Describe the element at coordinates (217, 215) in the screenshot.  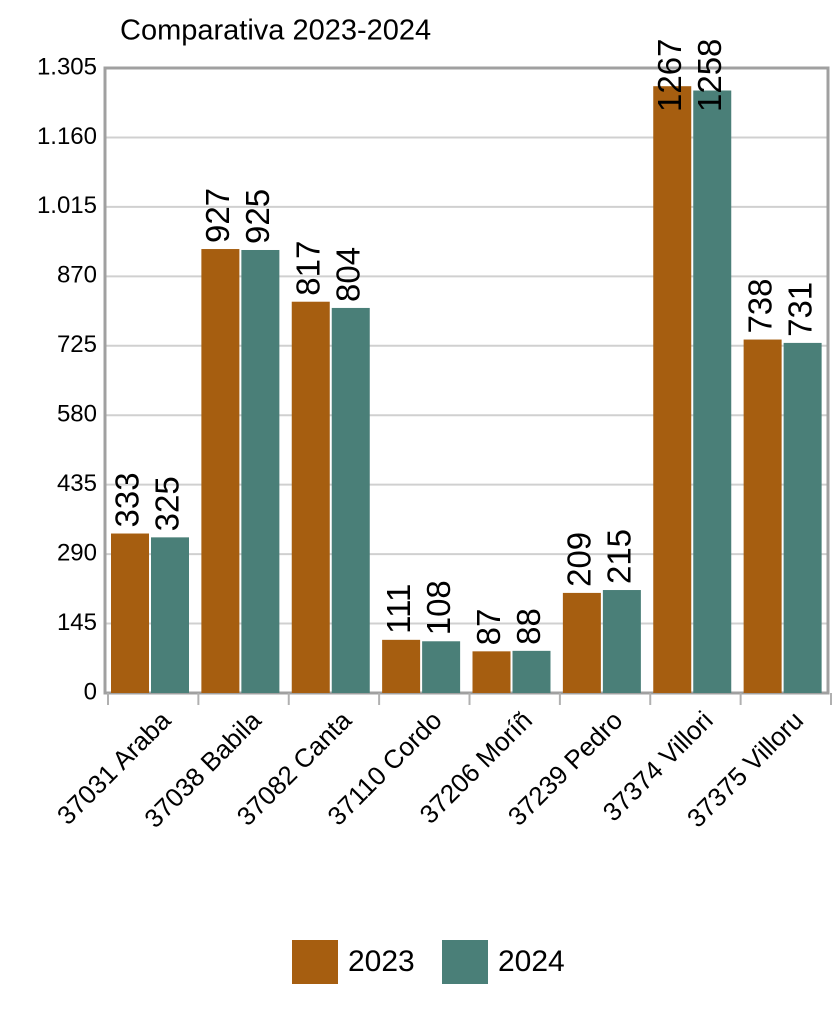
I see `value-label: 927` at that location.